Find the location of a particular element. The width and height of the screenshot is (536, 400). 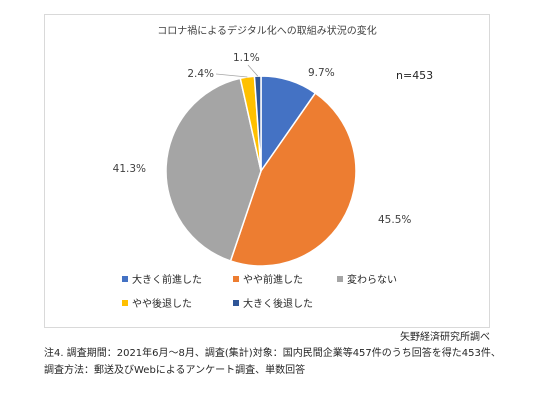

legend-label-4: やや後退した is located at coordinates (162, 303).